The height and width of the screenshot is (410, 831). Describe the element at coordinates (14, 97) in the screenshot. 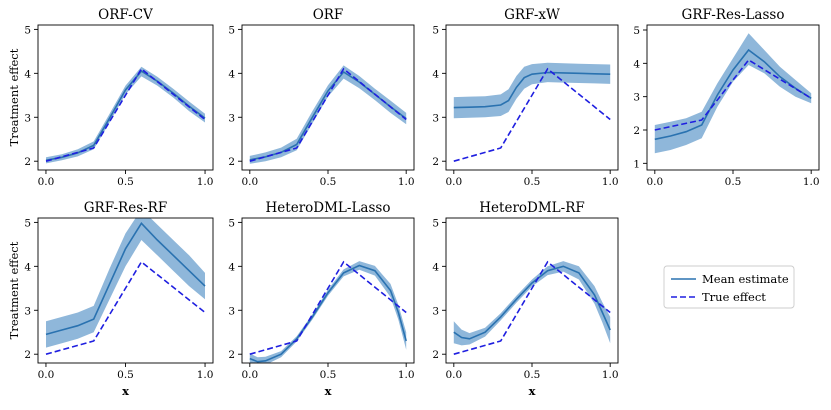

I see `y-axis-label: Treatment effect` at that location.